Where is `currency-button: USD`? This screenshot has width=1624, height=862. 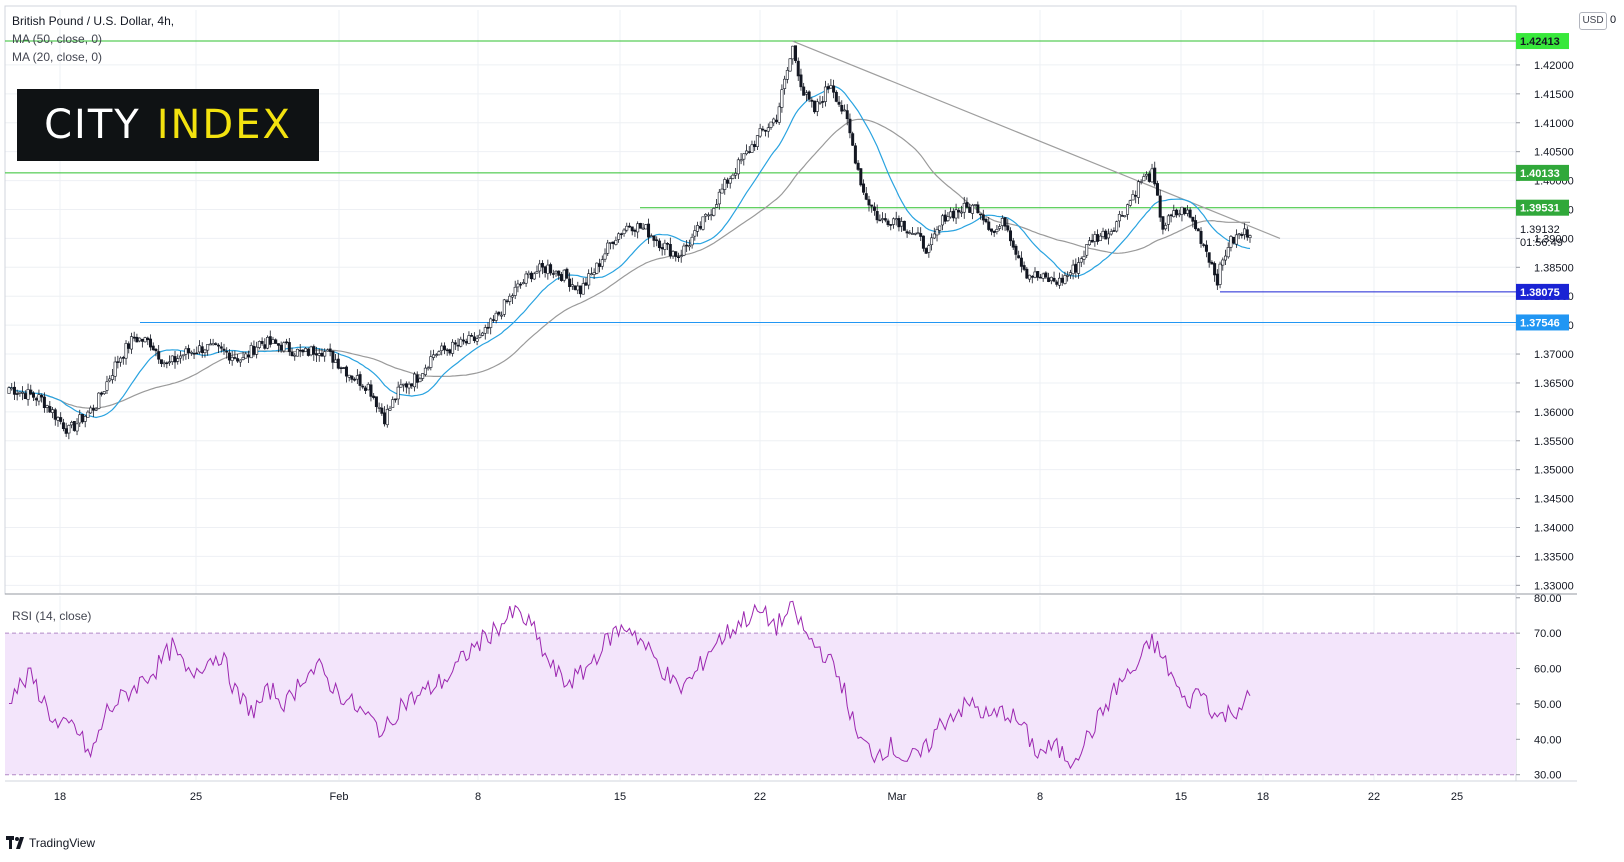 currency-button: USD is located at coordinates (1593, 21).